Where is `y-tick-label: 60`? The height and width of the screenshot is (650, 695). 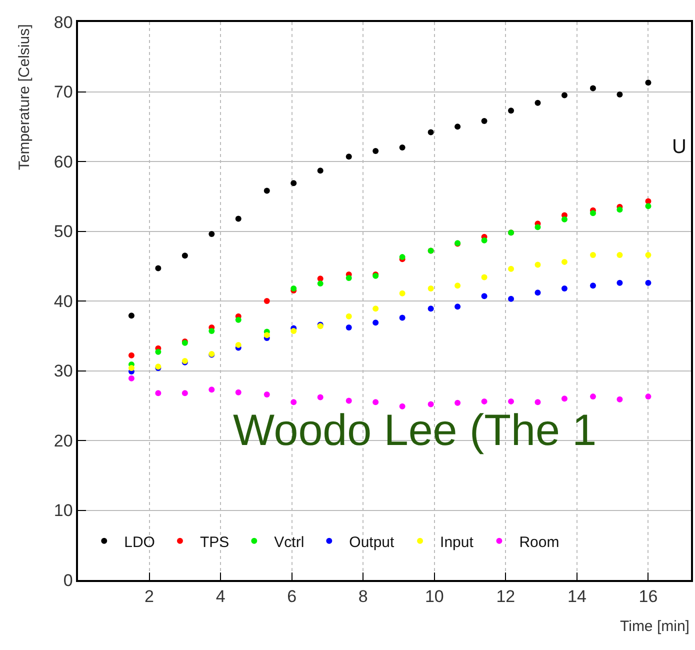 y-tick-label: 60 is located at coordinates (63, 162).